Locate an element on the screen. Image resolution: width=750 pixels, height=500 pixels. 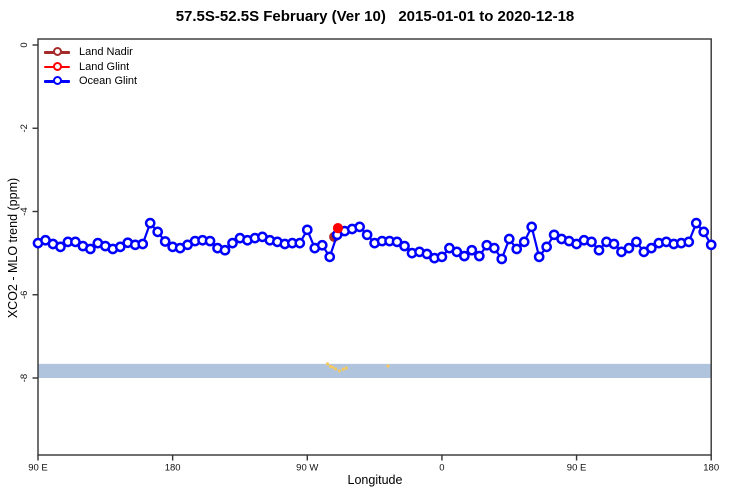
legend: Land Nadir Land Glint Ocean Glint is located at coordinates (90, 67).